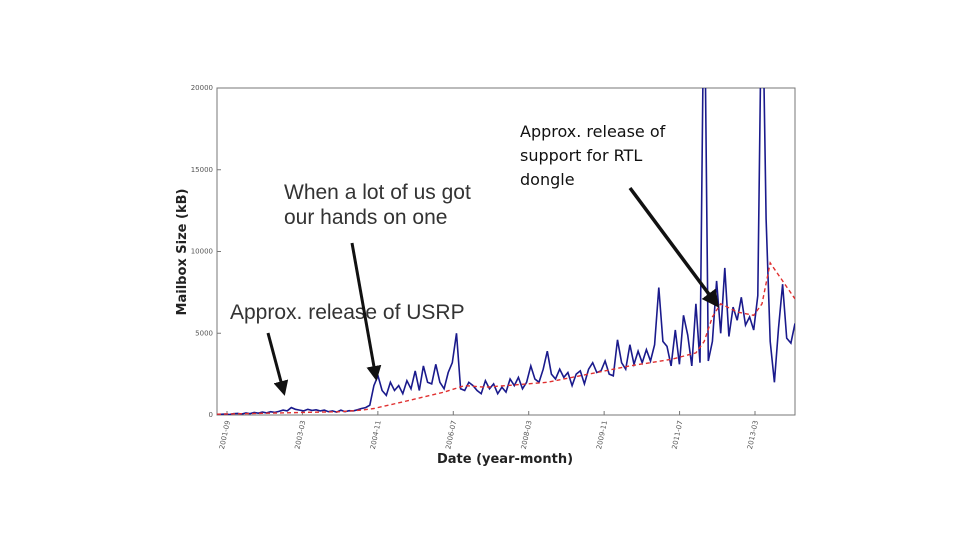 The image size is (960, 540). Describe the element at coordinates (300, 435) in the screenshot. I see `x-tick-label: 2003-03` at that location.